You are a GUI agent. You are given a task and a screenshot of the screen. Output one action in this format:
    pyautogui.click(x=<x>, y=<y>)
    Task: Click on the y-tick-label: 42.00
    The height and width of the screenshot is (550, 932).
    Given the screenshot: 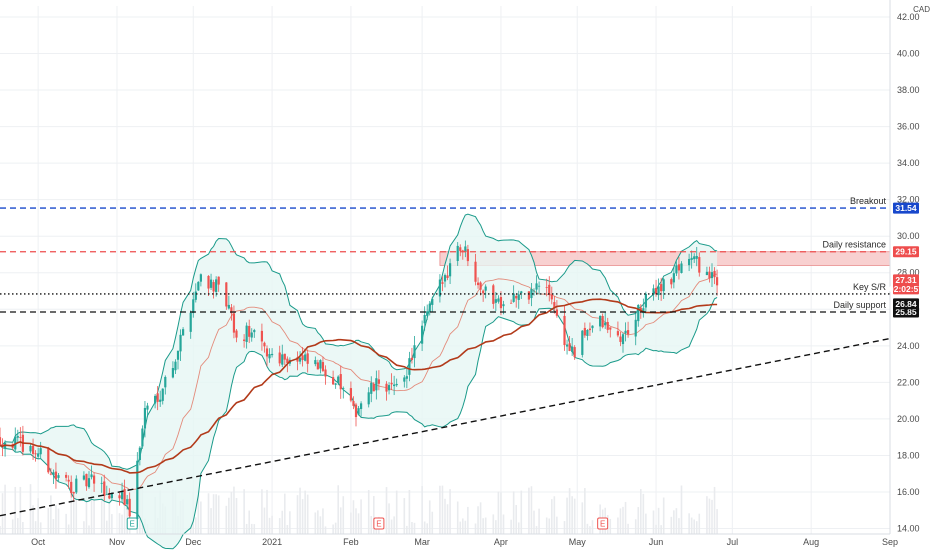 What is the action you would take?
    pyautogui.click(x=908, y=17)
    